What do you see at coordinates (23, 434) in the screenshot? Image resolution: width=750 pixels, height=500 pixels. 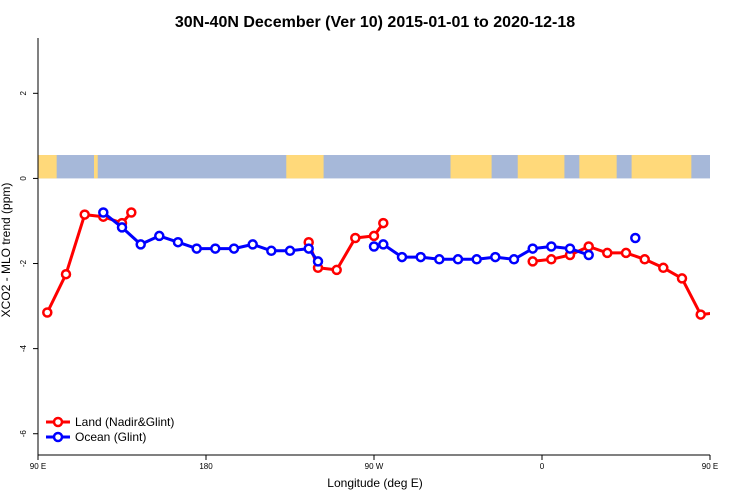 I see `y-tick-label-4: -6` at bounding box center [23, 434].